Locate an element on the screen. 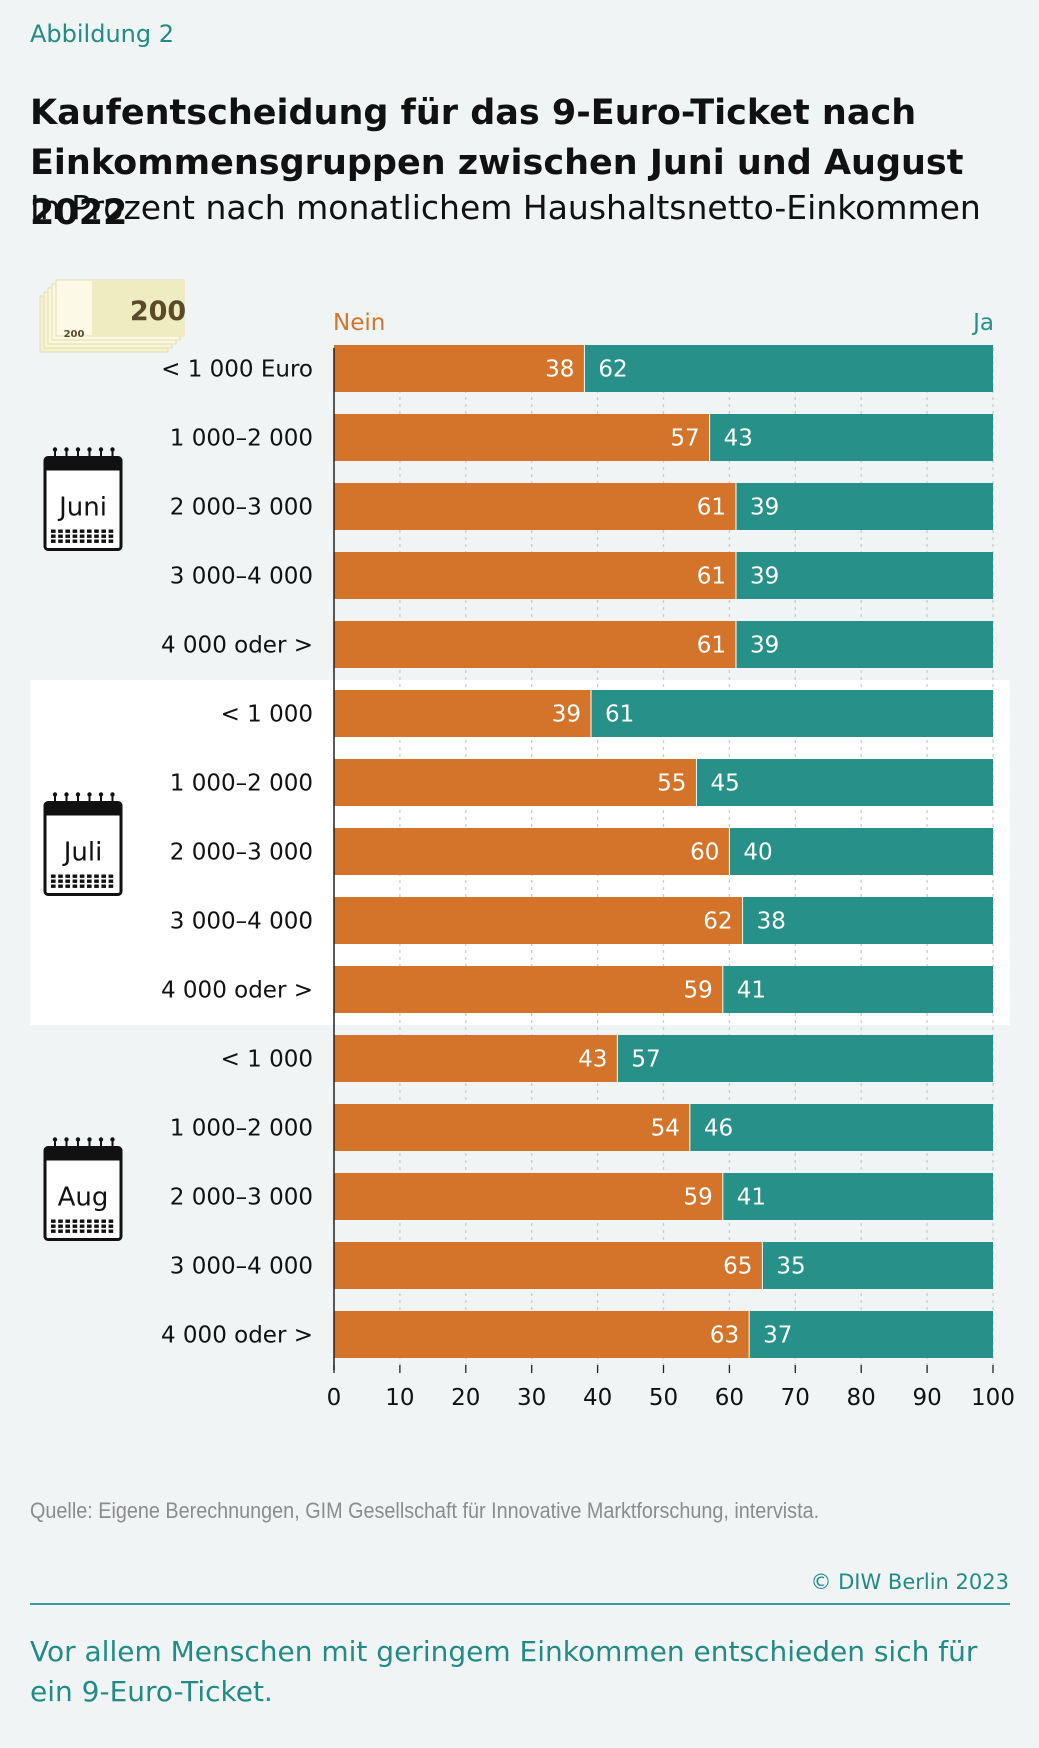 Image resolution: width=1039 pixels, height=1748 pixels. value-label-nein: 38 is located at coordinates (559, 370).